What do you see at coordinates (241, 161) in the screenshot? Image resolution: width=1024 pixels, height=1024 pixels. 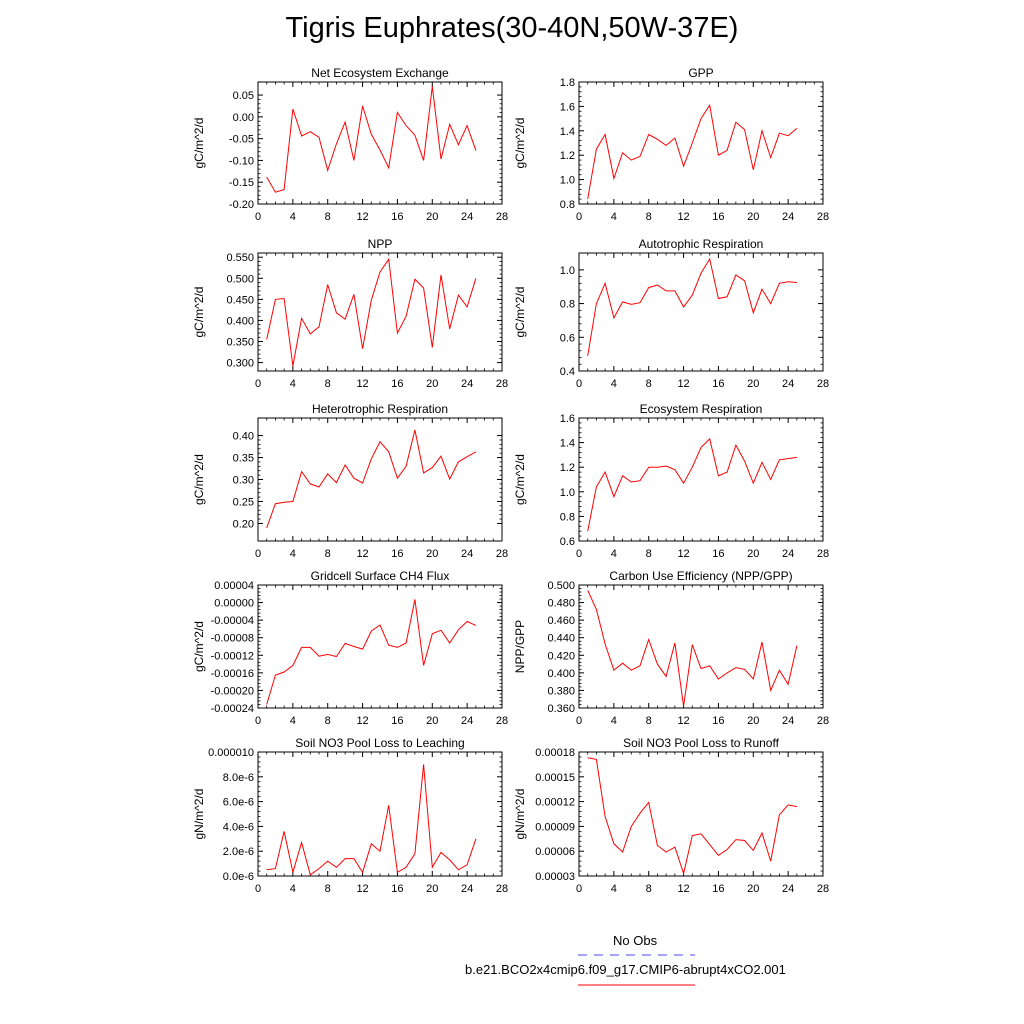 I see `y-tick-label: -0.10` at bounding box center [241, 161].